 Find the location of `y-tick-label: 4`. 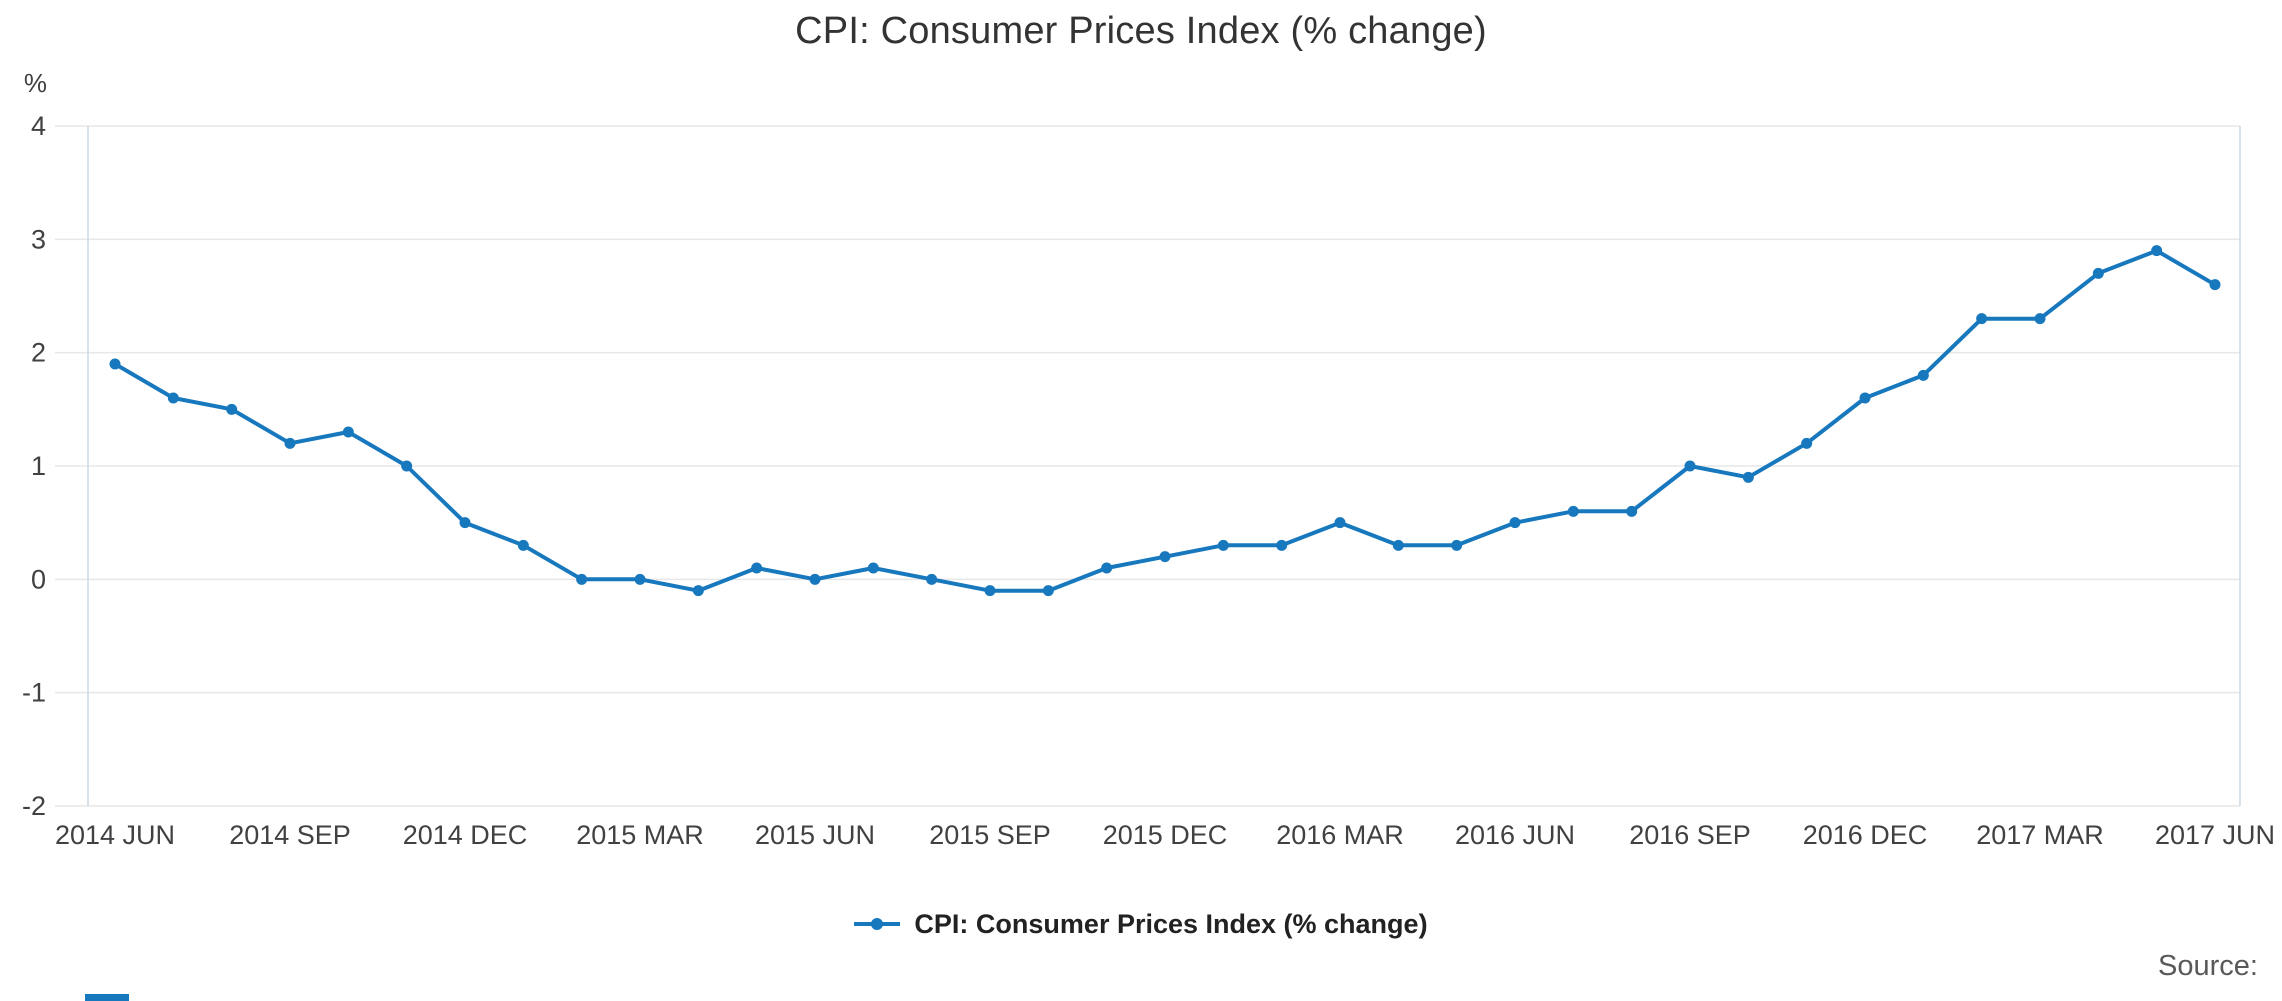

y-tick-label: 4 is located at coordinates (38, 126).